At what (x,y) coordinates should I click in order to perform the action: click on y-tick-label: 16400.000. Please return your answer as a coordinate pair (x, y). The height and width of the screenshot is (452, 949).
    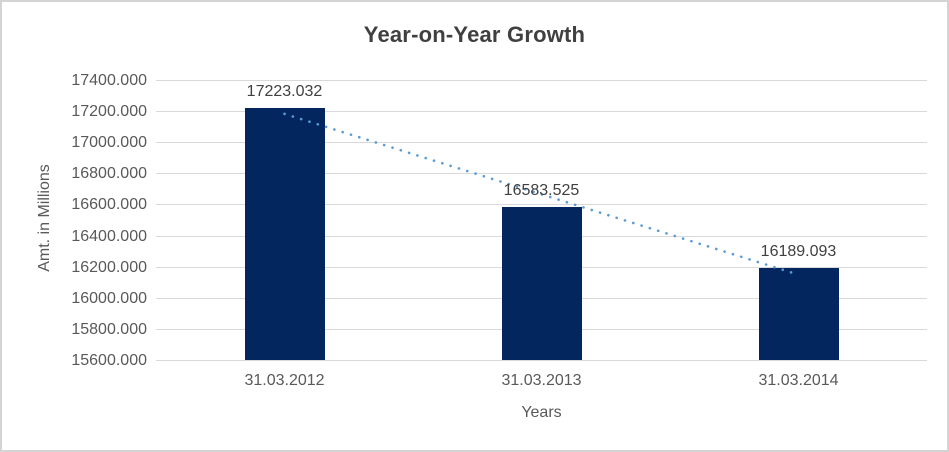
    Looking at the image, I should click on (109, 236).